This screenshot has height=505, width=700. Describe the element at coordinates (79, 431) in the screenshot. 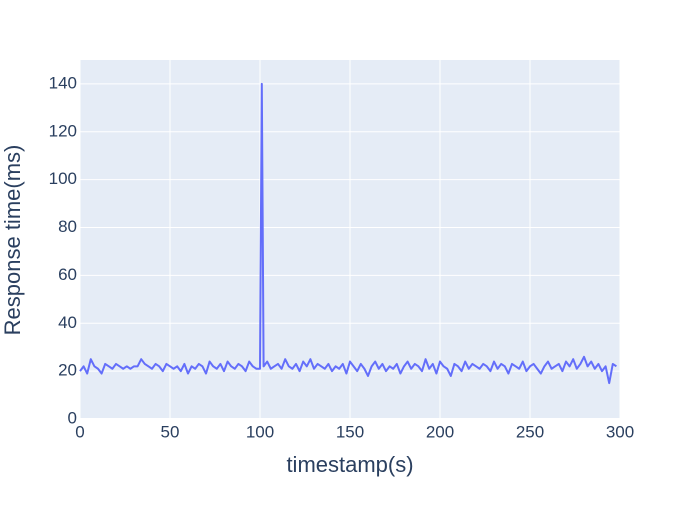

I see `x-tick-label: 0` at that location.